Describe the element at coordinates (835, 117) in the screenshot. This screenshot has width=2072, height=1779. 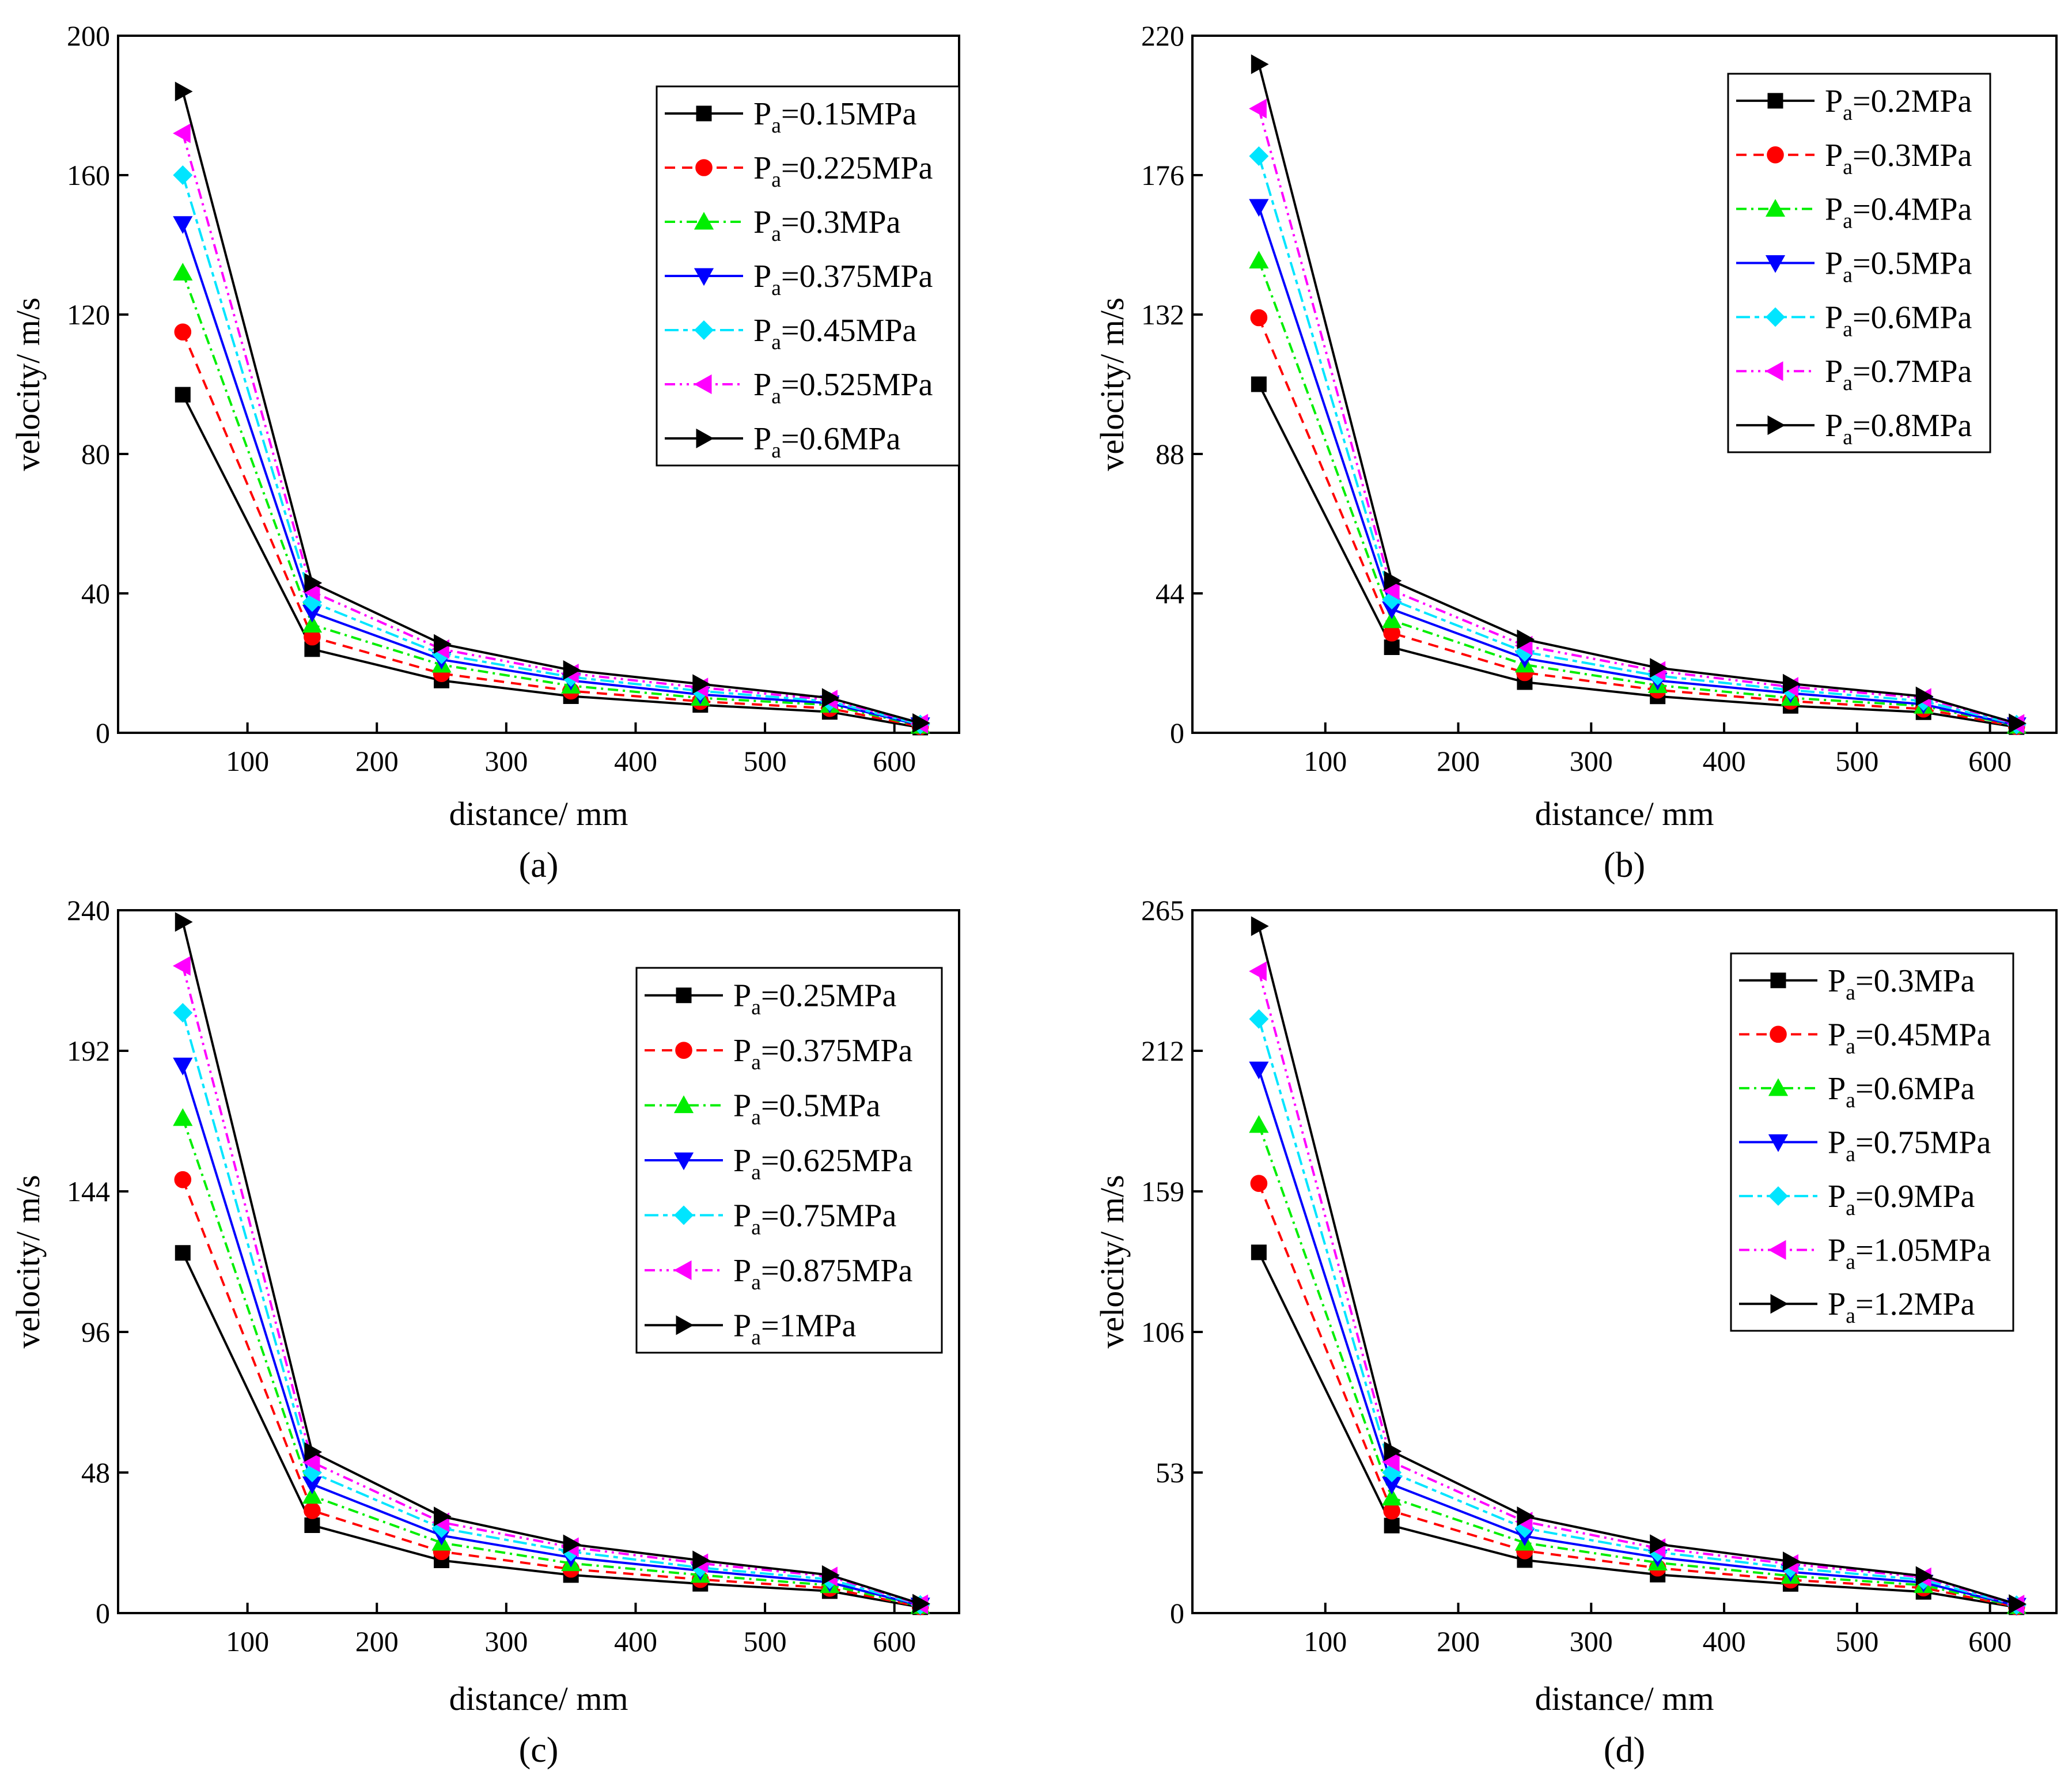
I see `legend-entry: Pa=0.15MPa` at that location.